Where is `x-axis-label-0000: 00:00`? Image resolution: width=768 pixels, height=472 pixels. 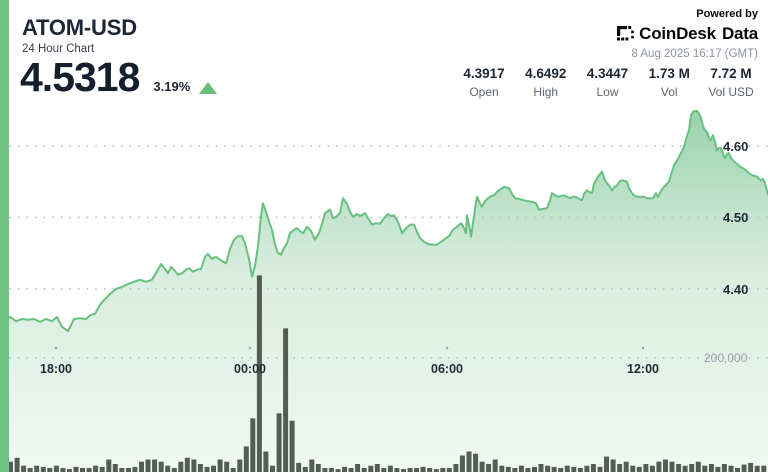
x-axis-label-0000: 00:00 is located at coordinates (250, 369).